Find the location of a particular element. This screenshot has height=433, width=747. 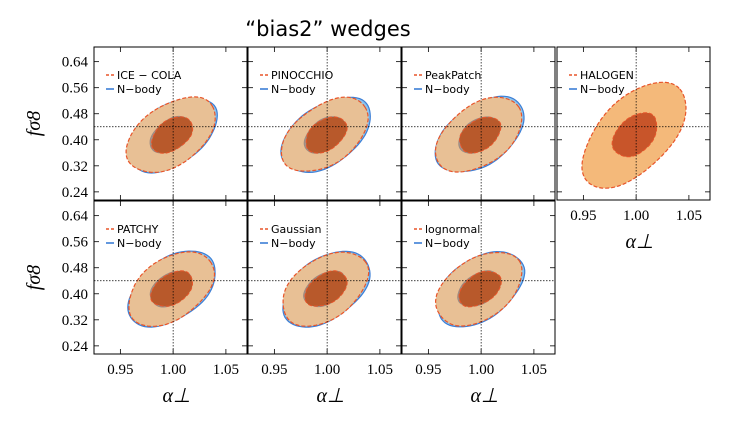

x-axis-label-3: α⊥ is located at coordinates (640, 242).